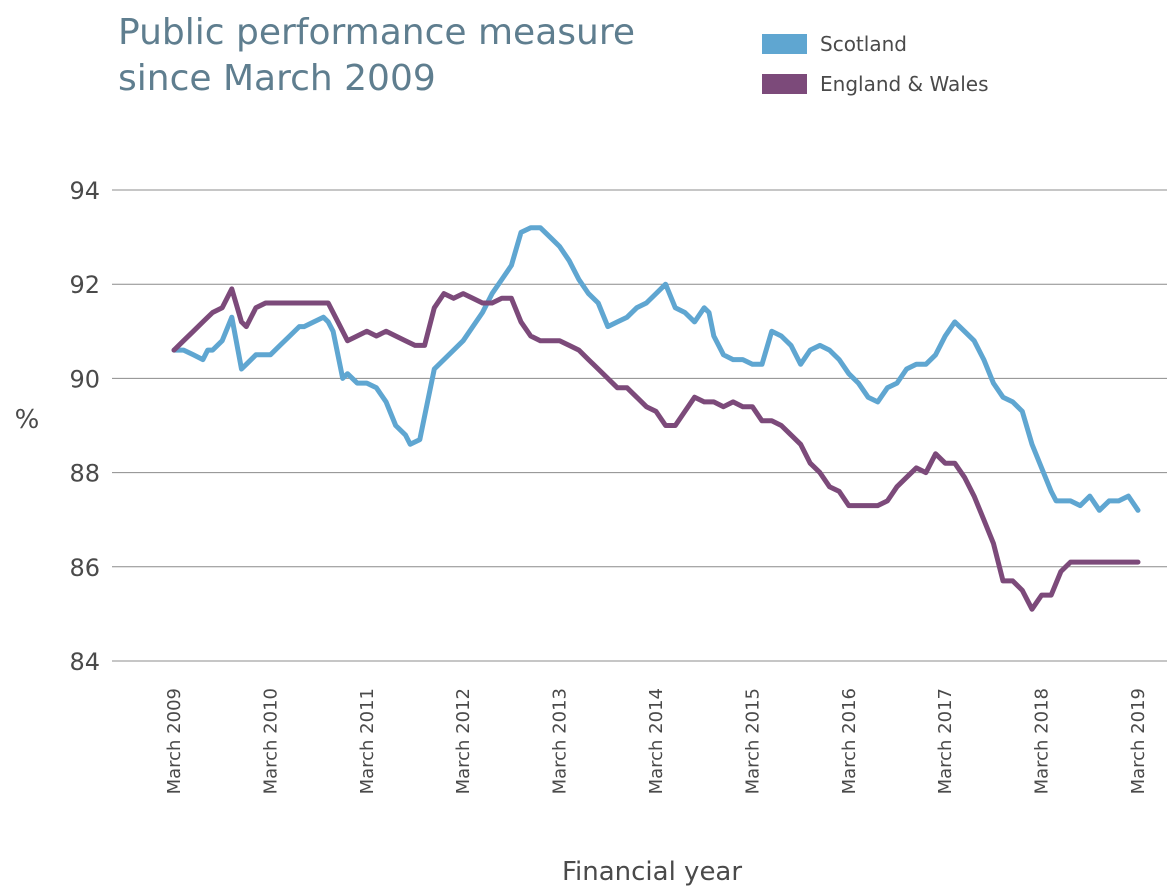 The height and width of the screenshot is (890, 1167). I want to click on y-tick-label-88: 88, so click(84, 474).